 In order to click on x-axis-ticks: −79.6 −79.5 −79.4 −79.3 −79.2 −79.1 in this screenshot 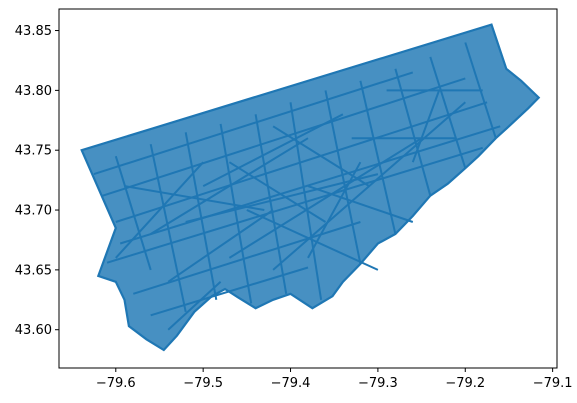, I will do `click(334, 379)`.